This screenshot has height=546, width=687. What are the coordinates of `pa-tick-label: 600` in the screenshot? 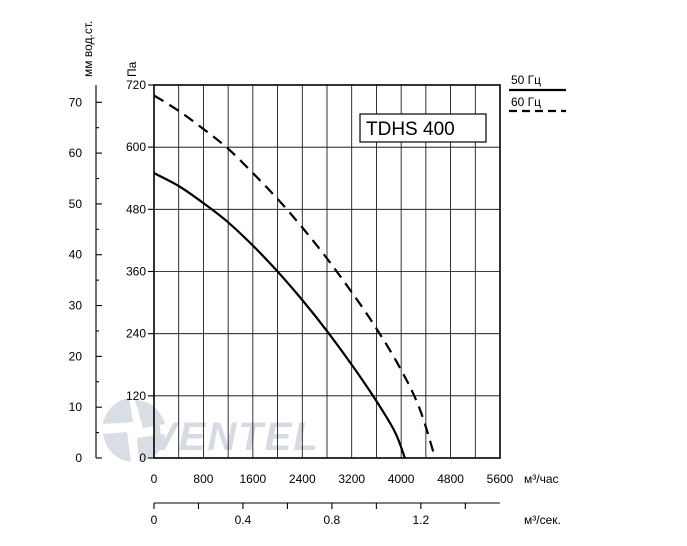 It's located at (136, 147).